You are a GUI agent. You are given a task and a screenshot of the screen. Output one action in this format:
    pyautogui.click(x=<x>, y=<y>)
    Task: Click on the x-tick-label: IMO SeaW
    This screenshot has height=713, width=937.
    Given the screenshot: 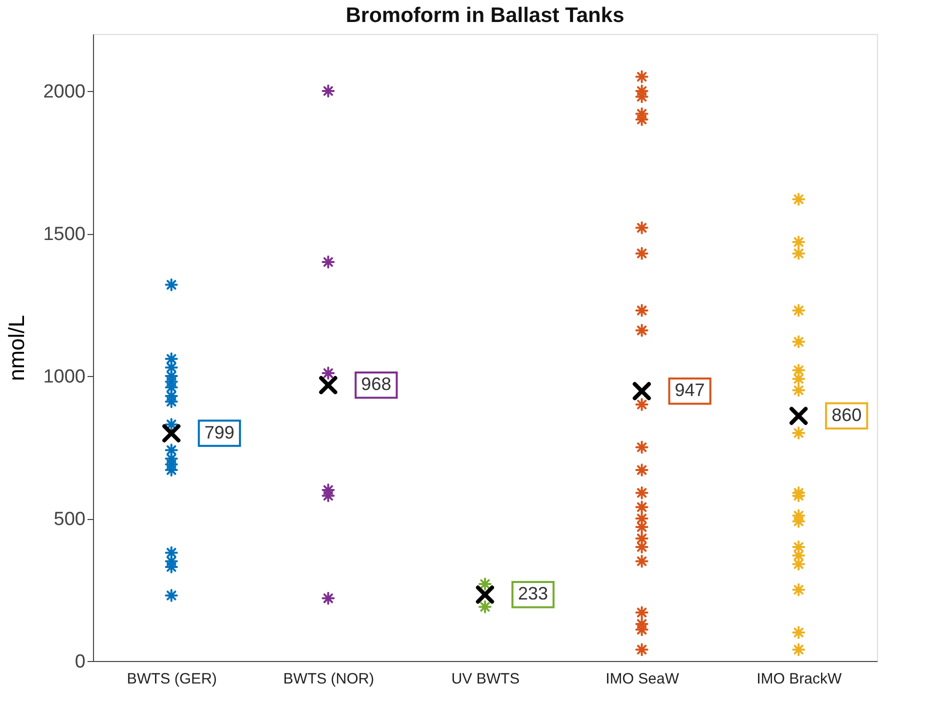 What is the action you would take?
    pyautogui.click(x=643, y=679)
    